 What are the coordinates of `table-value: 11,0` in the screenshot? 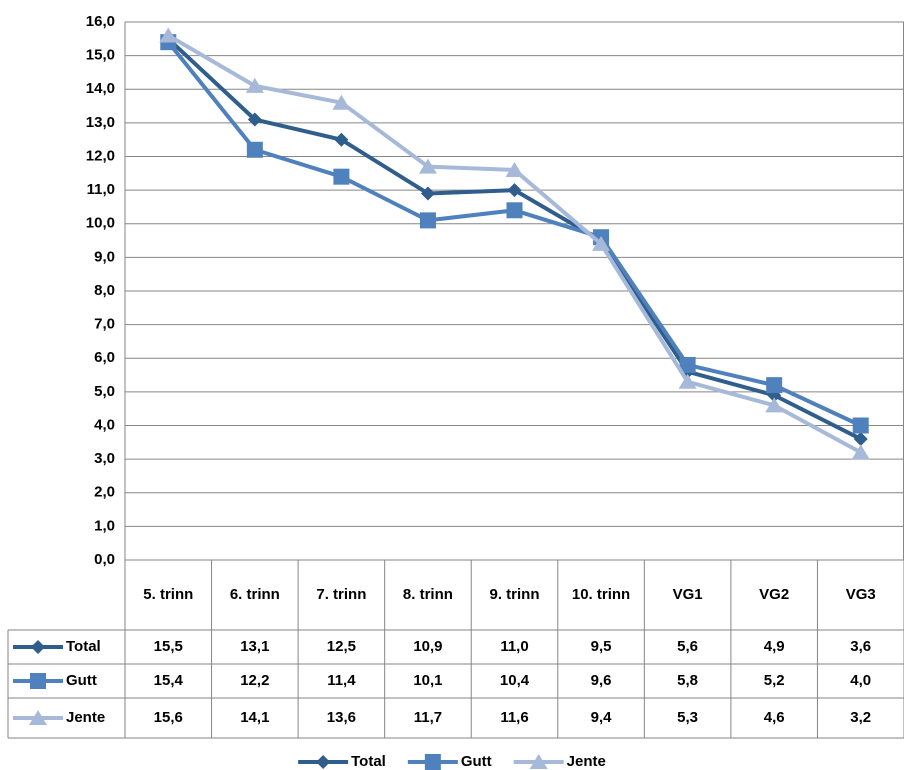 It's located at (514, 646).